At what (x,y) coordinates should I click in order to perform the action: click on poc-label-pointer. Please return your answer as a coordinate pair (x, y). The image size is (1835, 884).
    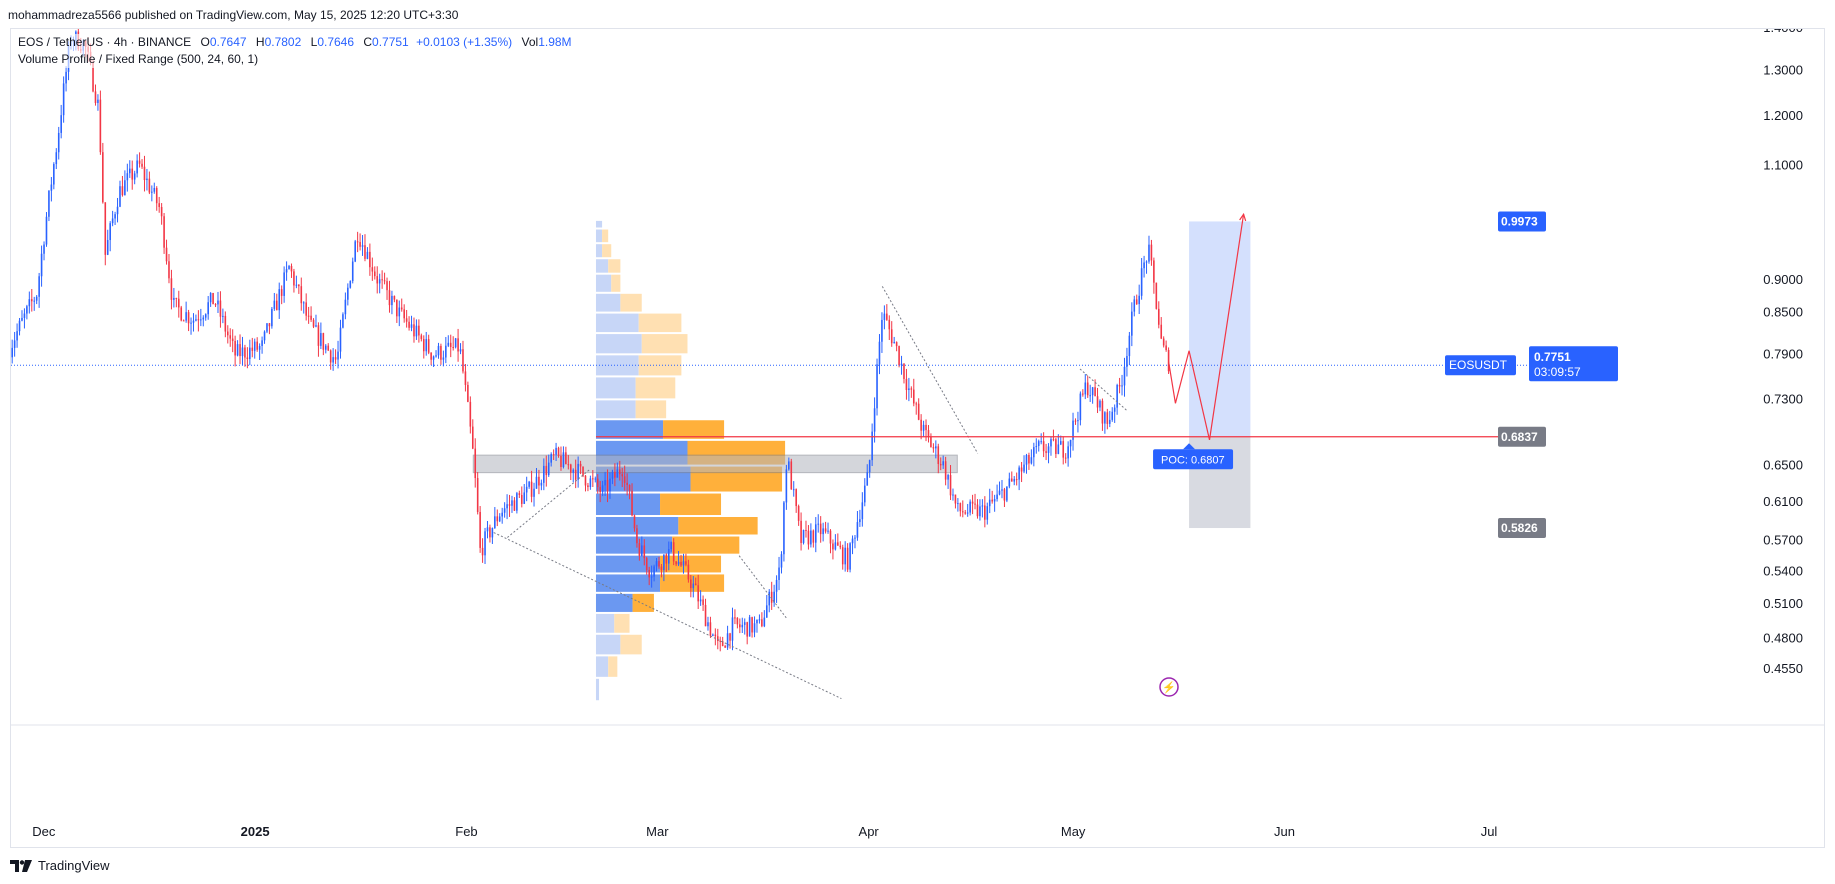
    Looking at the image, I should click on (1189, 446).